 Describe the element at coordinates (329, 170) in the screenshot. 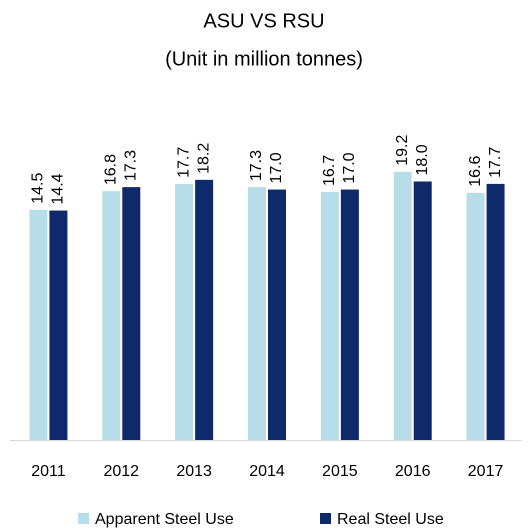

I see `data-label: 16.7` at that location.